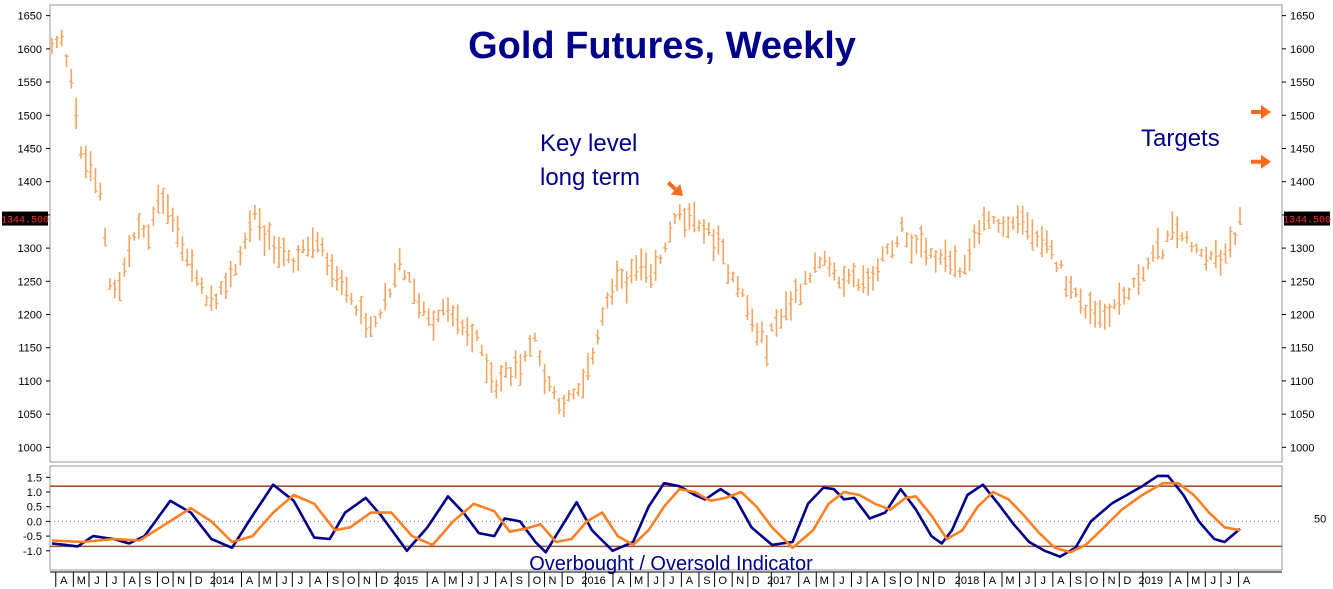  Describe the element at coordinates (1302, 17) in the screenshot. I see `y-tick-label-right: 1650` at that location.